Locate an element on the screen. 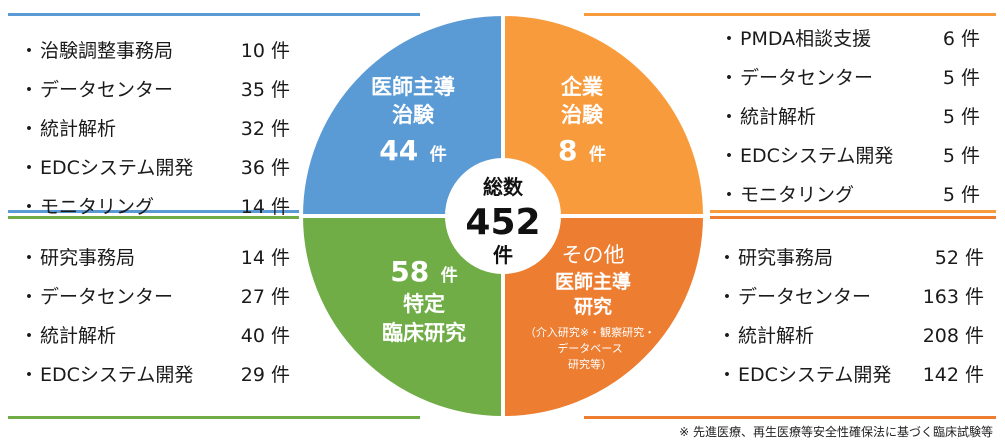  rule-top-right is located at coordinates (790, 14).